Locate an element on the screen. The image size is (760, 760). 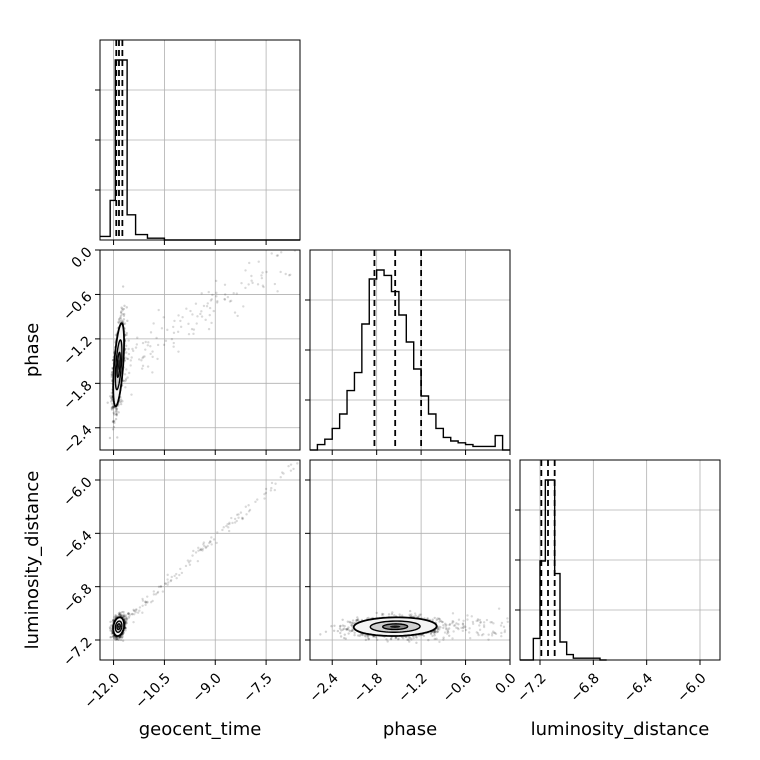
x-tick-label: −1.8 is located at coordinates (368, 687).